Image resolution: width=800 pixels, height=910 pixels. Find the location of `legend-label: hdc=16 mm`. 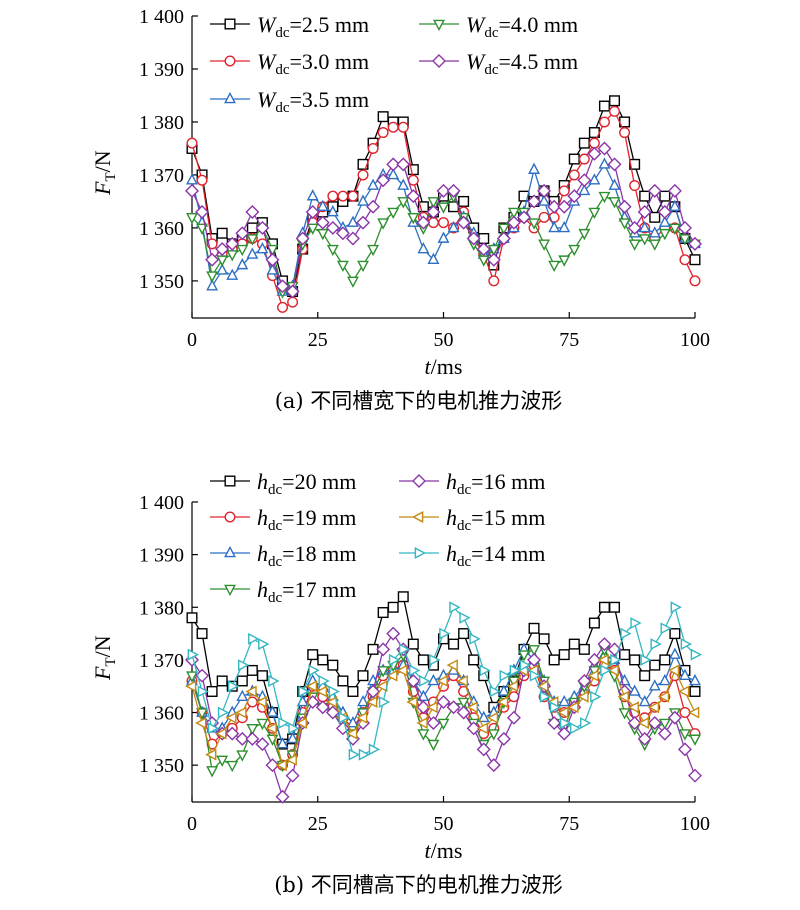

legend-label: hdc=16 mm is located at coordinates (495, 483).